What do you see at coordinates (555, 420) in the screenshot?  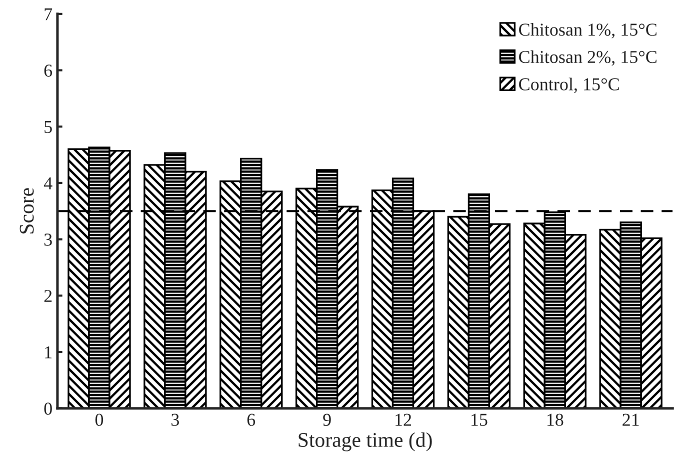 I see `x-tick-label: 18` at bounding box center [555, 420].